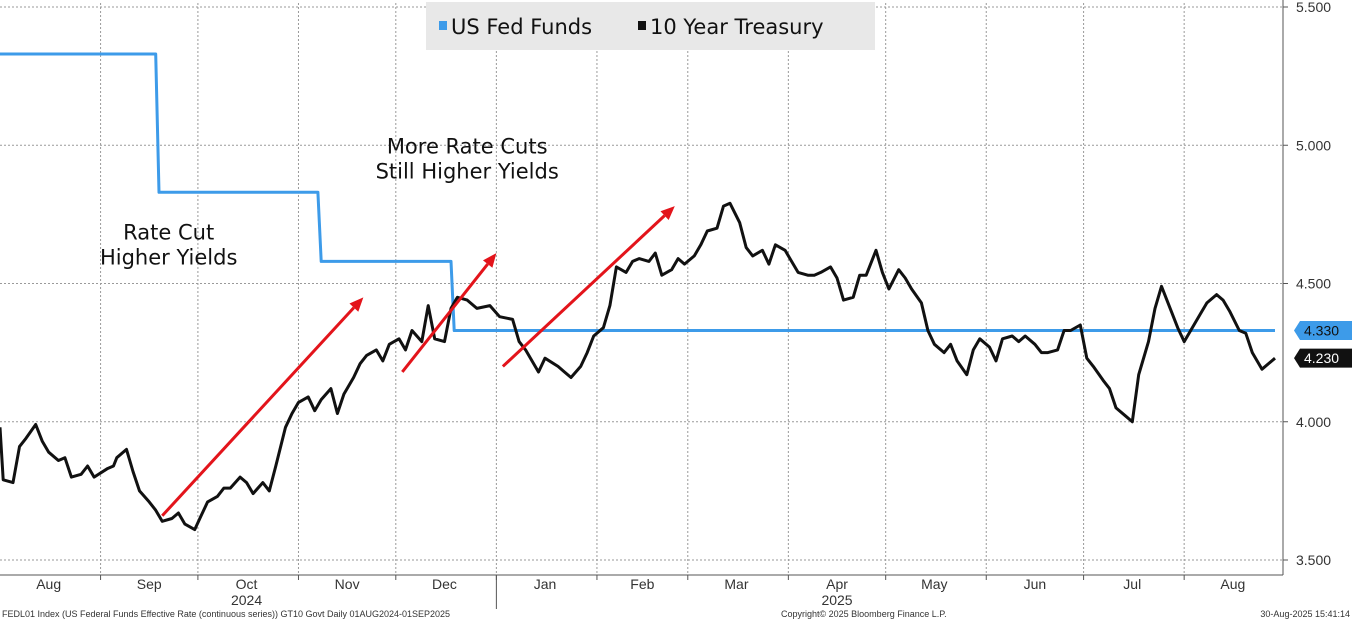 The image size is (1352, 621). What do you see at coordinates (467, 147) in the screenshot?
I see `annotation-text: More Rate Cuts` at bounding box center [467, 147].